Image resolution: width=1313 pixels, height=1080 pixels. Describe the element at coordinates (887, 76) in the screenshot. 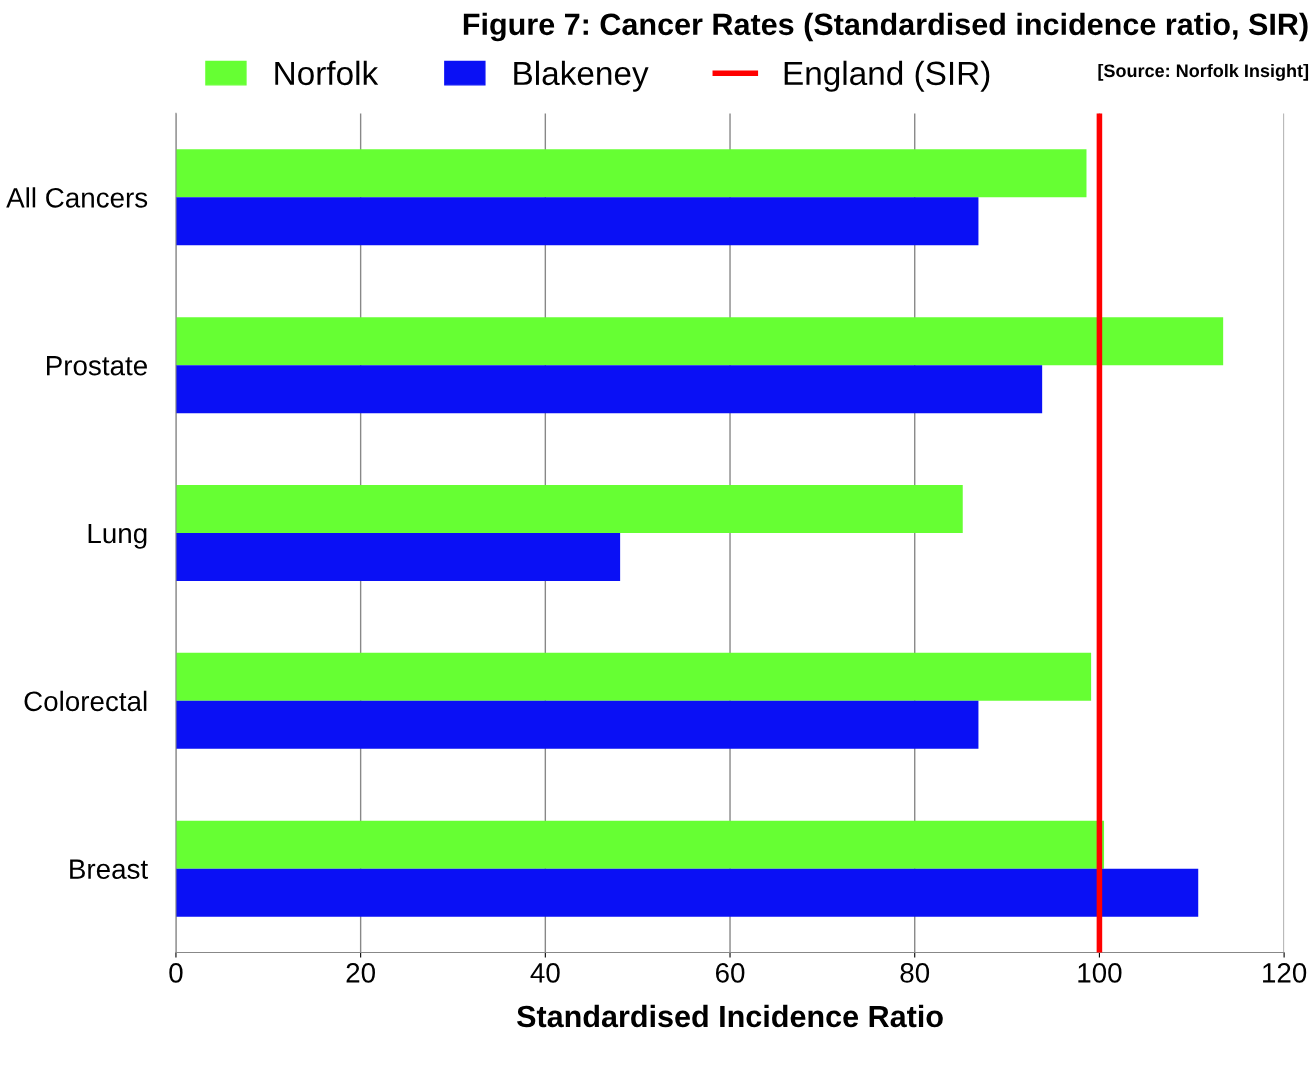

I see `legend-label: England (SIR)` at that location.